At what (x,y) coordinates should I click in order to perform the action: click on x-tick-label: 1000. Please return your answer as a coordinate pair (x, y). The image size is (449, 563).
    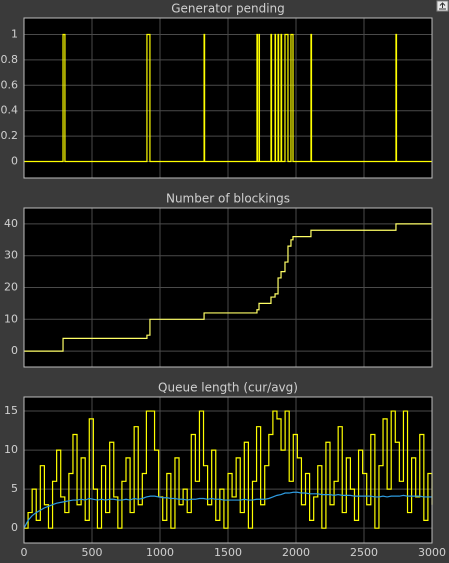
    Looking at the image, I should click on (160, 552).